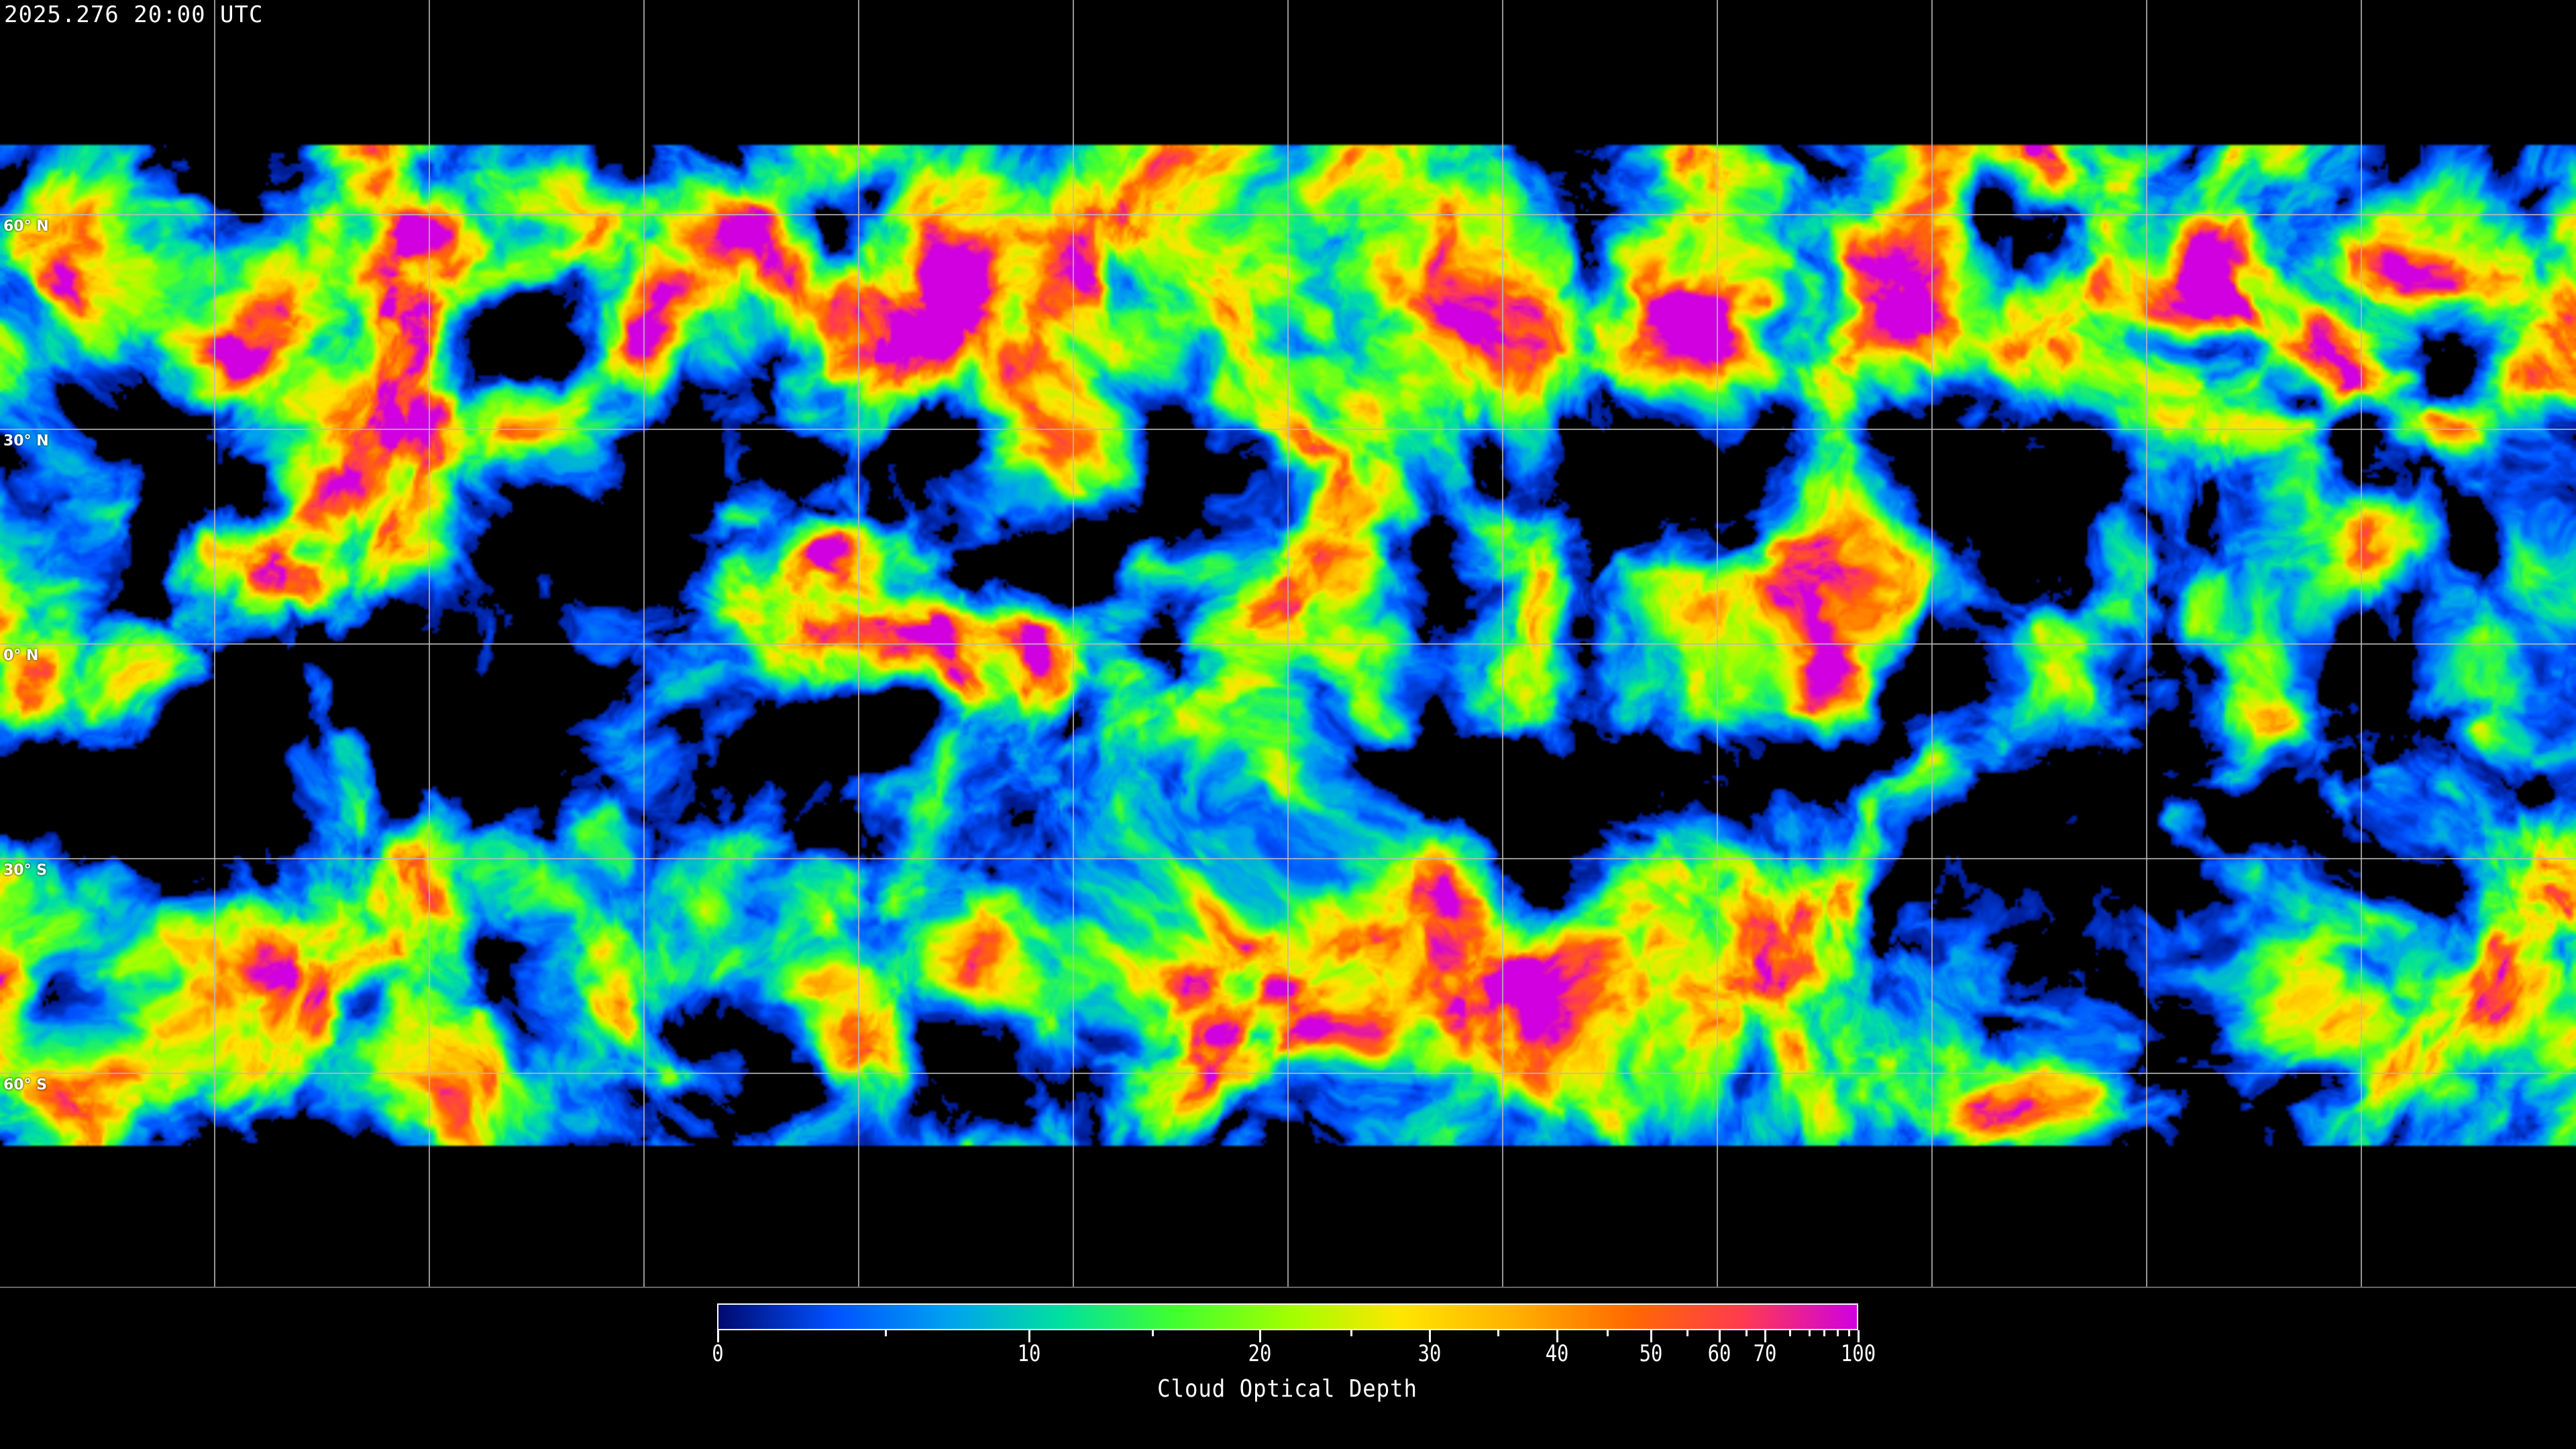 The image size is (2576, 1449). Describe the element at coordinates (1557, 1353) in the screenshot. I see `colorbar-tick-label: 40` at that location.